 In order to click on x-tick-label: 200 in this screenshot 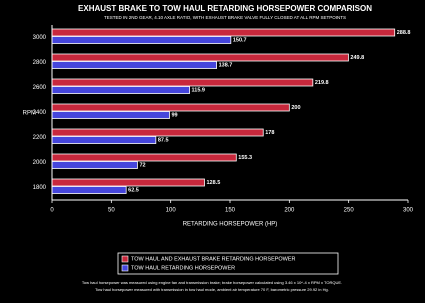, I will do `click(289, 211)`.